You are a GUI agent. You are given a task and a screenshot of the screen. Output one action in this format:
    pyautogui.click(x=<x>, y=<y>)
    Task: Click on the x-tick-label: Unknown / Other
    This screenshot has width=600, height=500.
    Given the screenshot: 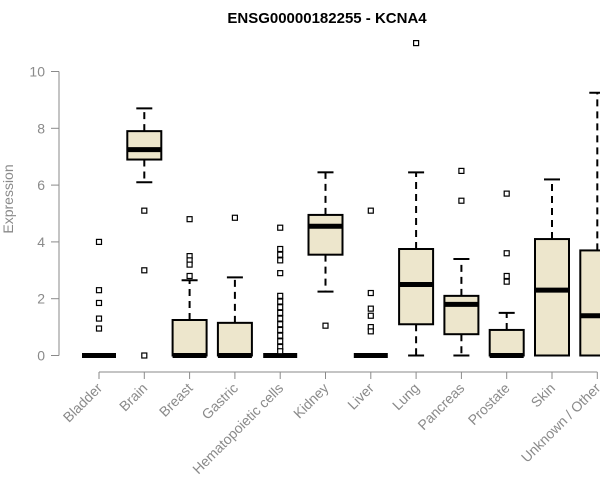 What is the action you would take?
    pyautogui.click(x=559, y=423)
    